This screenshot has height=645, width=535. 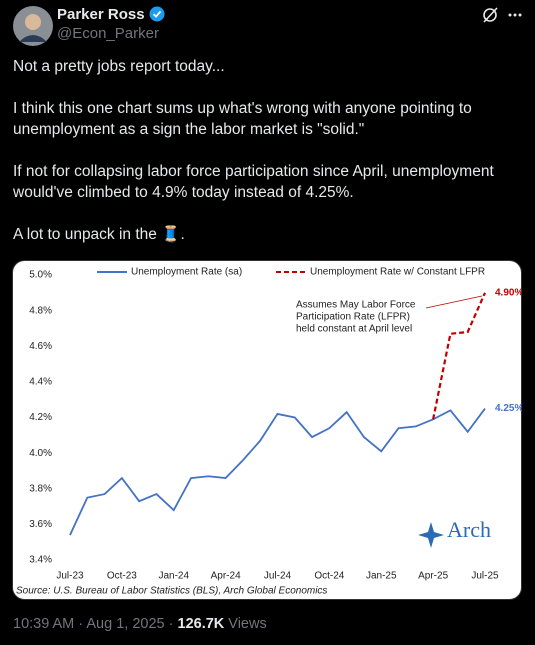 I want to click on date: Aug 1, 2025, so click(x=125, y=624).